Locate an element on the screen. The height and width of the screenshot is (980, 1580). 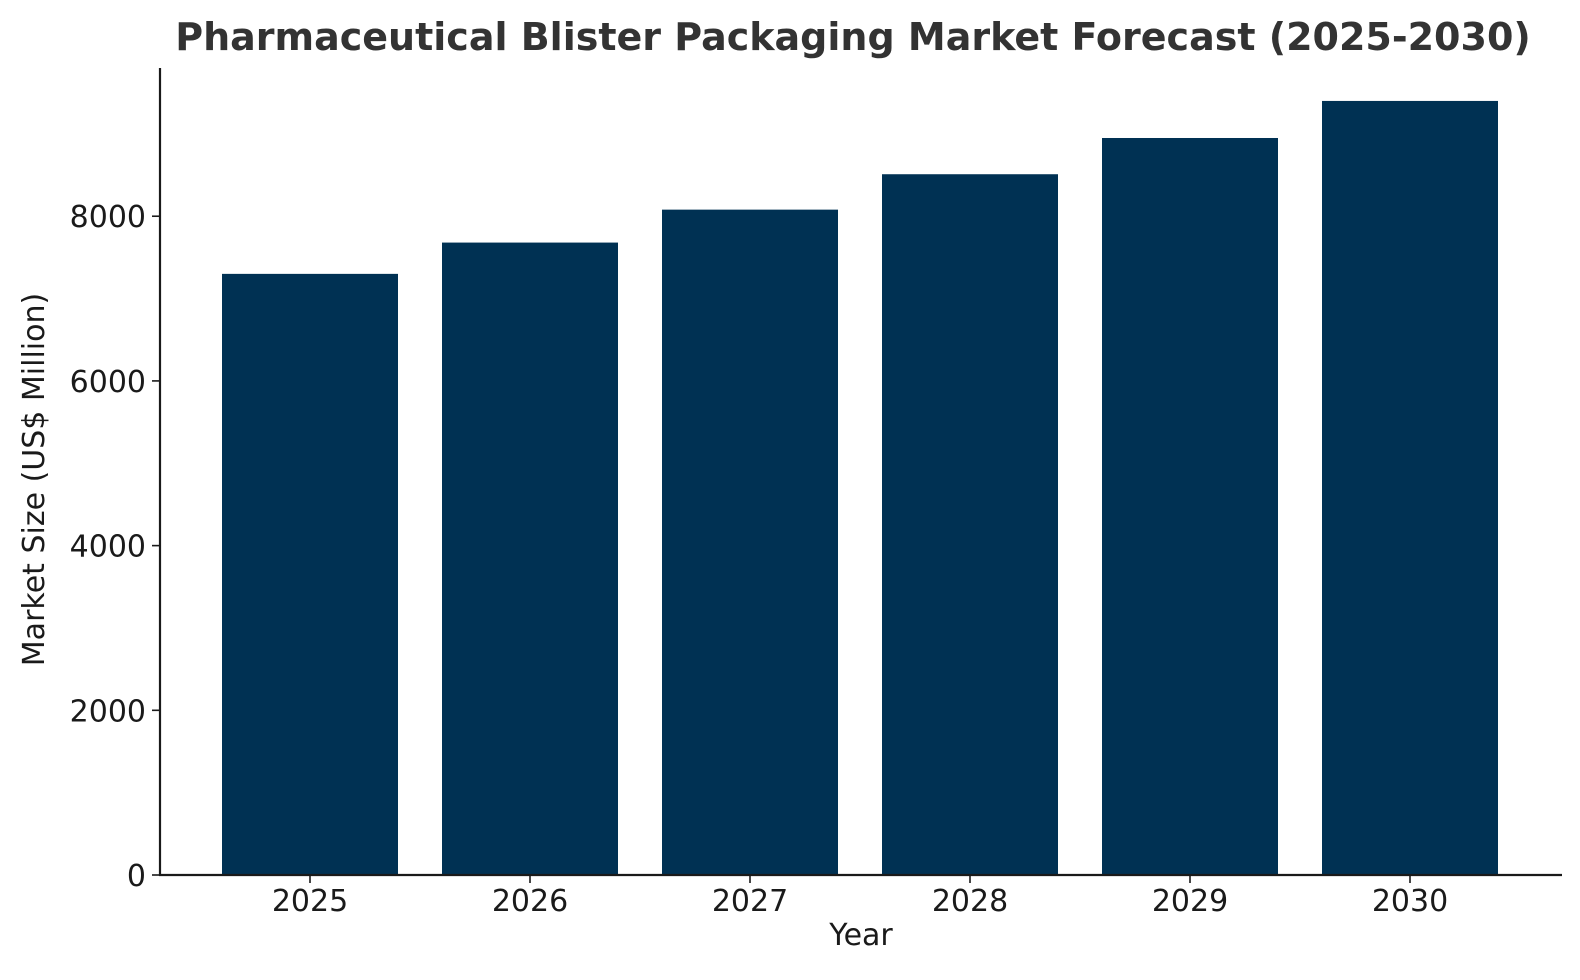
x-axis-ticks: 2025 2026 2027 2028 2029 2030 is located at coordinates (860, 897).